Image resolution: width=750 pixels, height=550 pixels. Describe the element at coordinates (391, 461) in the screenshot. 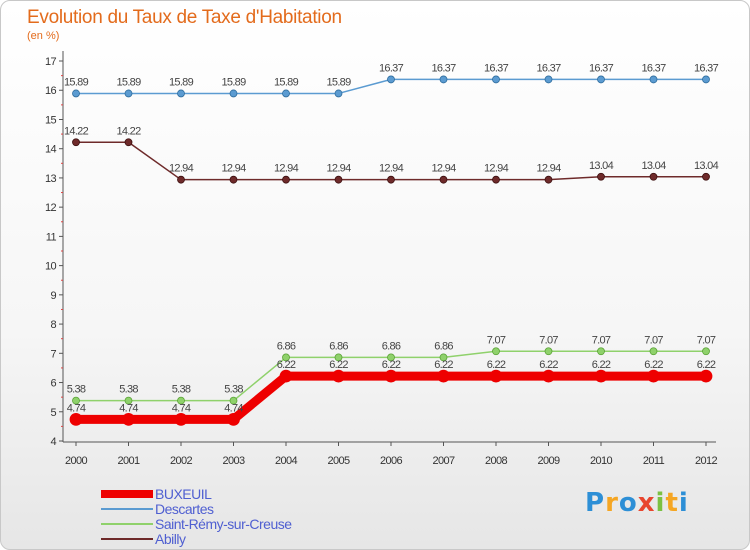

I see `x-tick-label: 2006` at that location.